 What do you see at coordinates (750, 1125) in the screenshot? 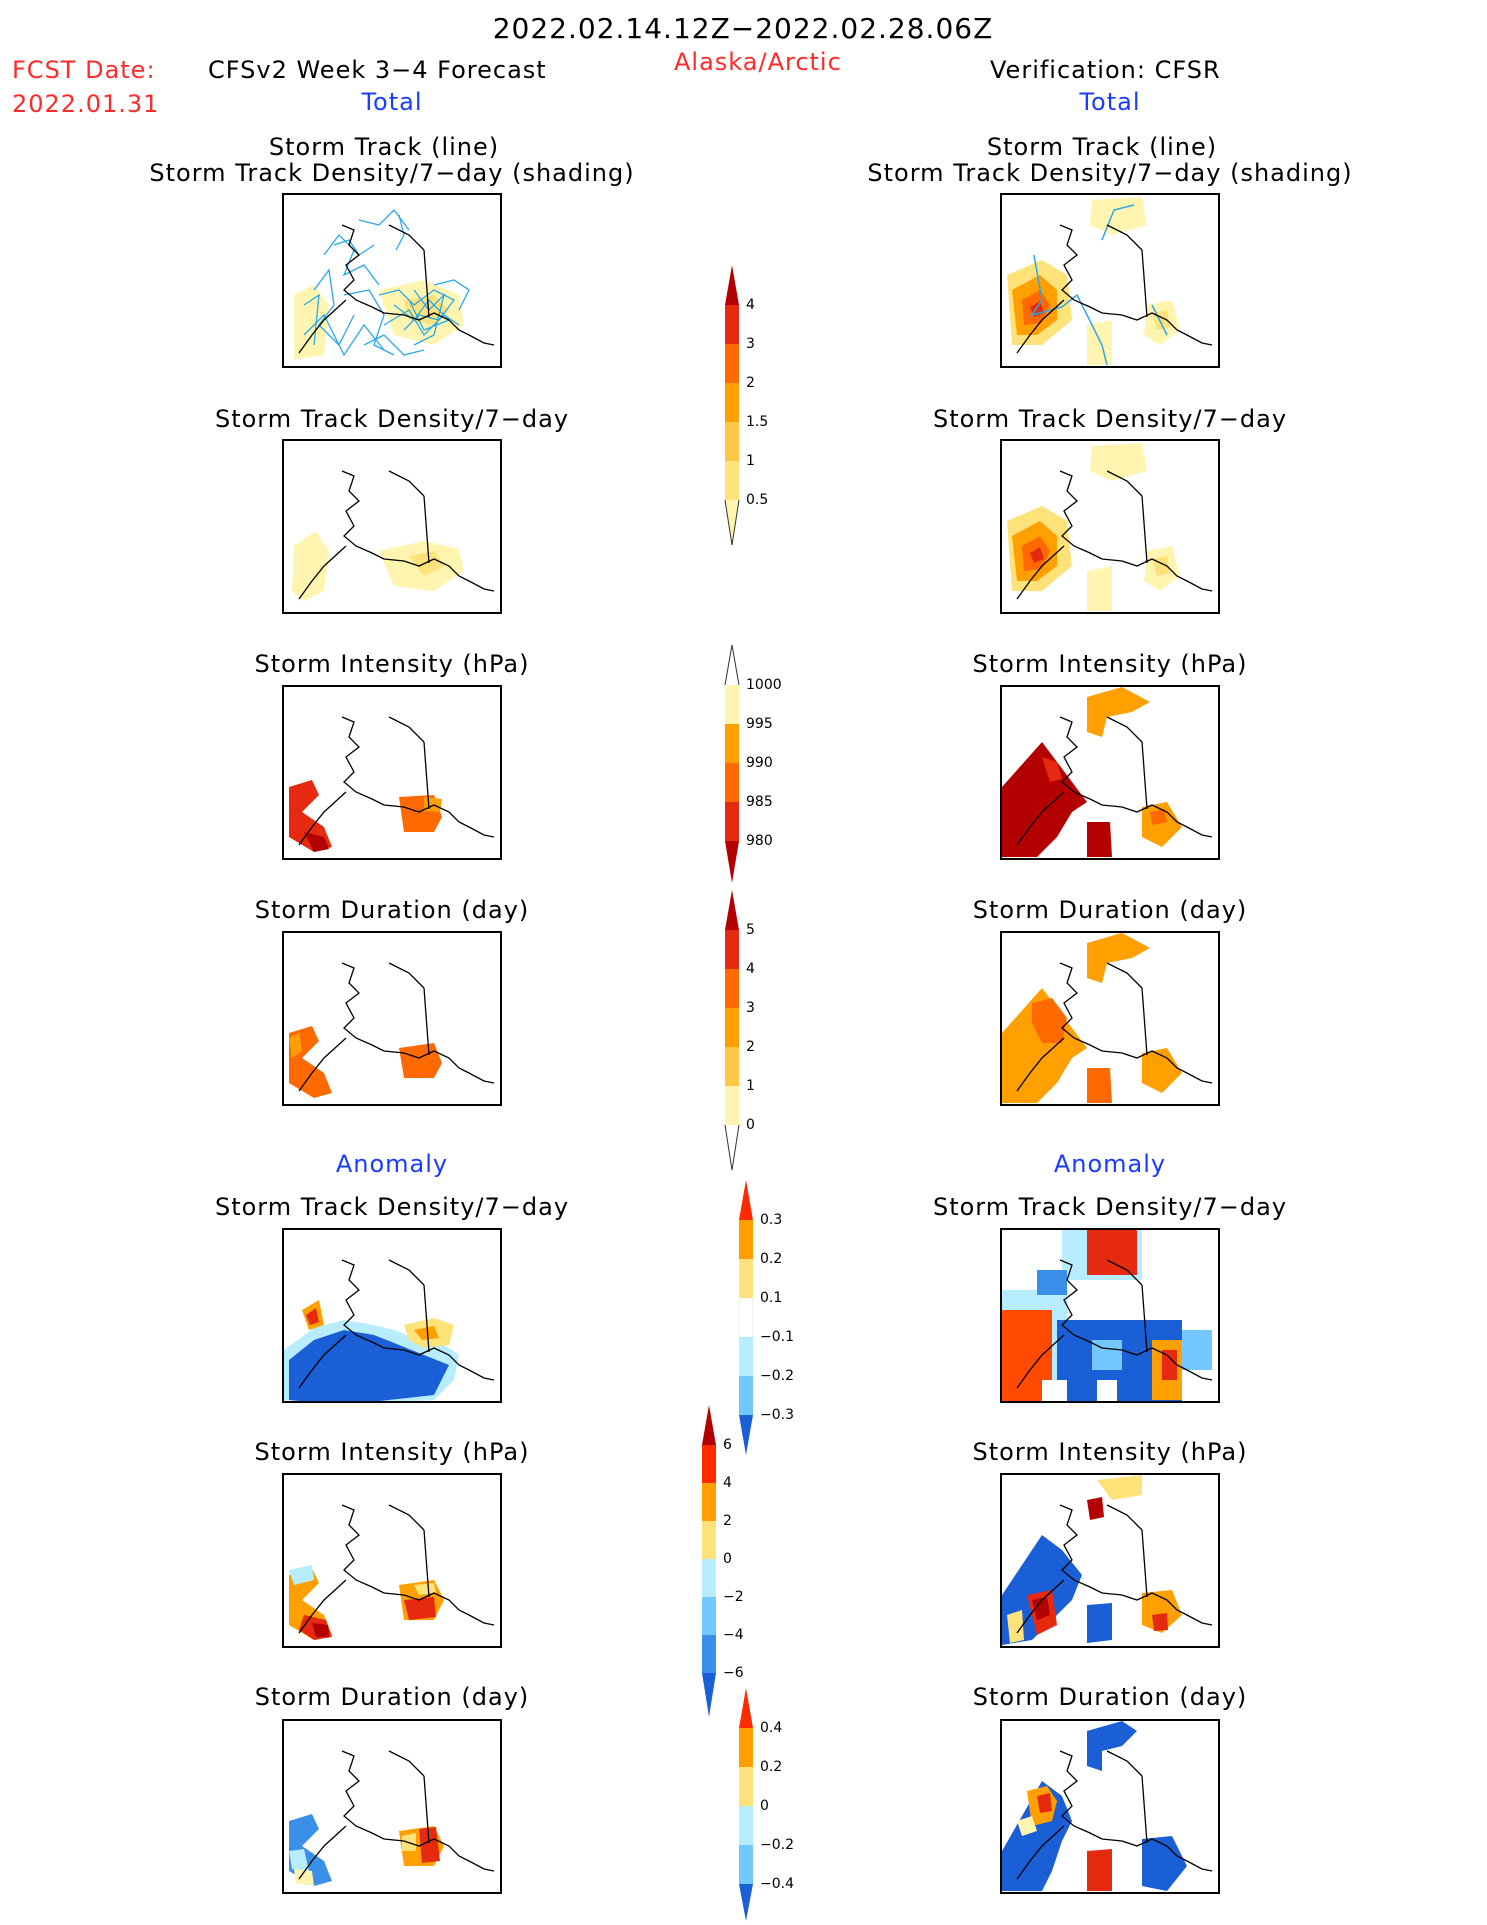
I see `duration-tick-5: 0` at bounding box center [750, 1125].